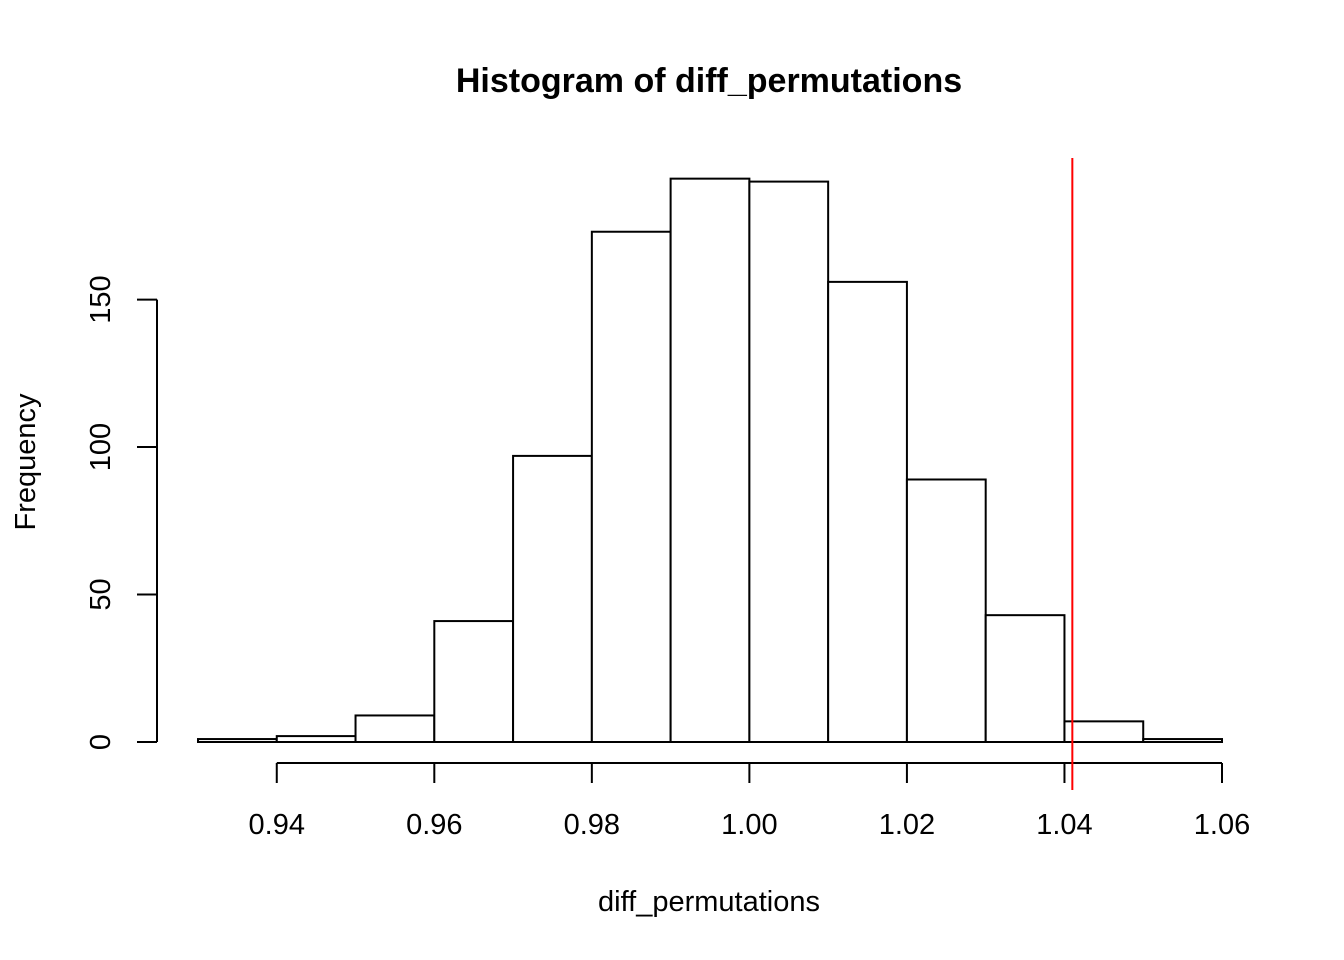 This screenshot has height=960, width=1344. I want to click on x-tick-label: 1.06, so click(1222, 825).